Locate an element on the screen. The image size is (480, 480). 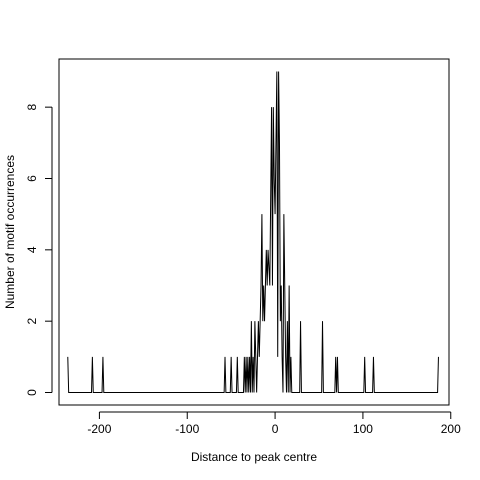
x-tick-label: -100 is located at coordinates (187, 429).